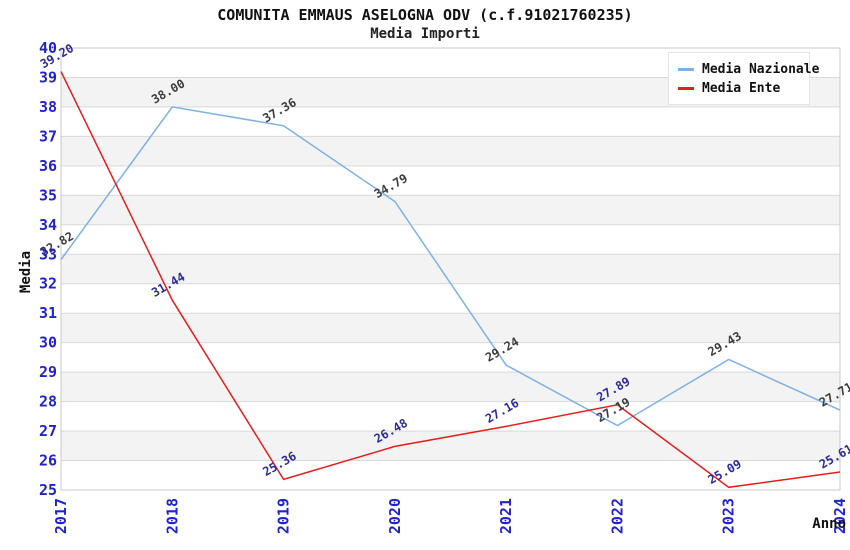 The image size is (850, 550). What do you see at coordinates (617, 516) in the screenshot?
I see `x-tick-label: 2022` at bounding box center [617, 516].